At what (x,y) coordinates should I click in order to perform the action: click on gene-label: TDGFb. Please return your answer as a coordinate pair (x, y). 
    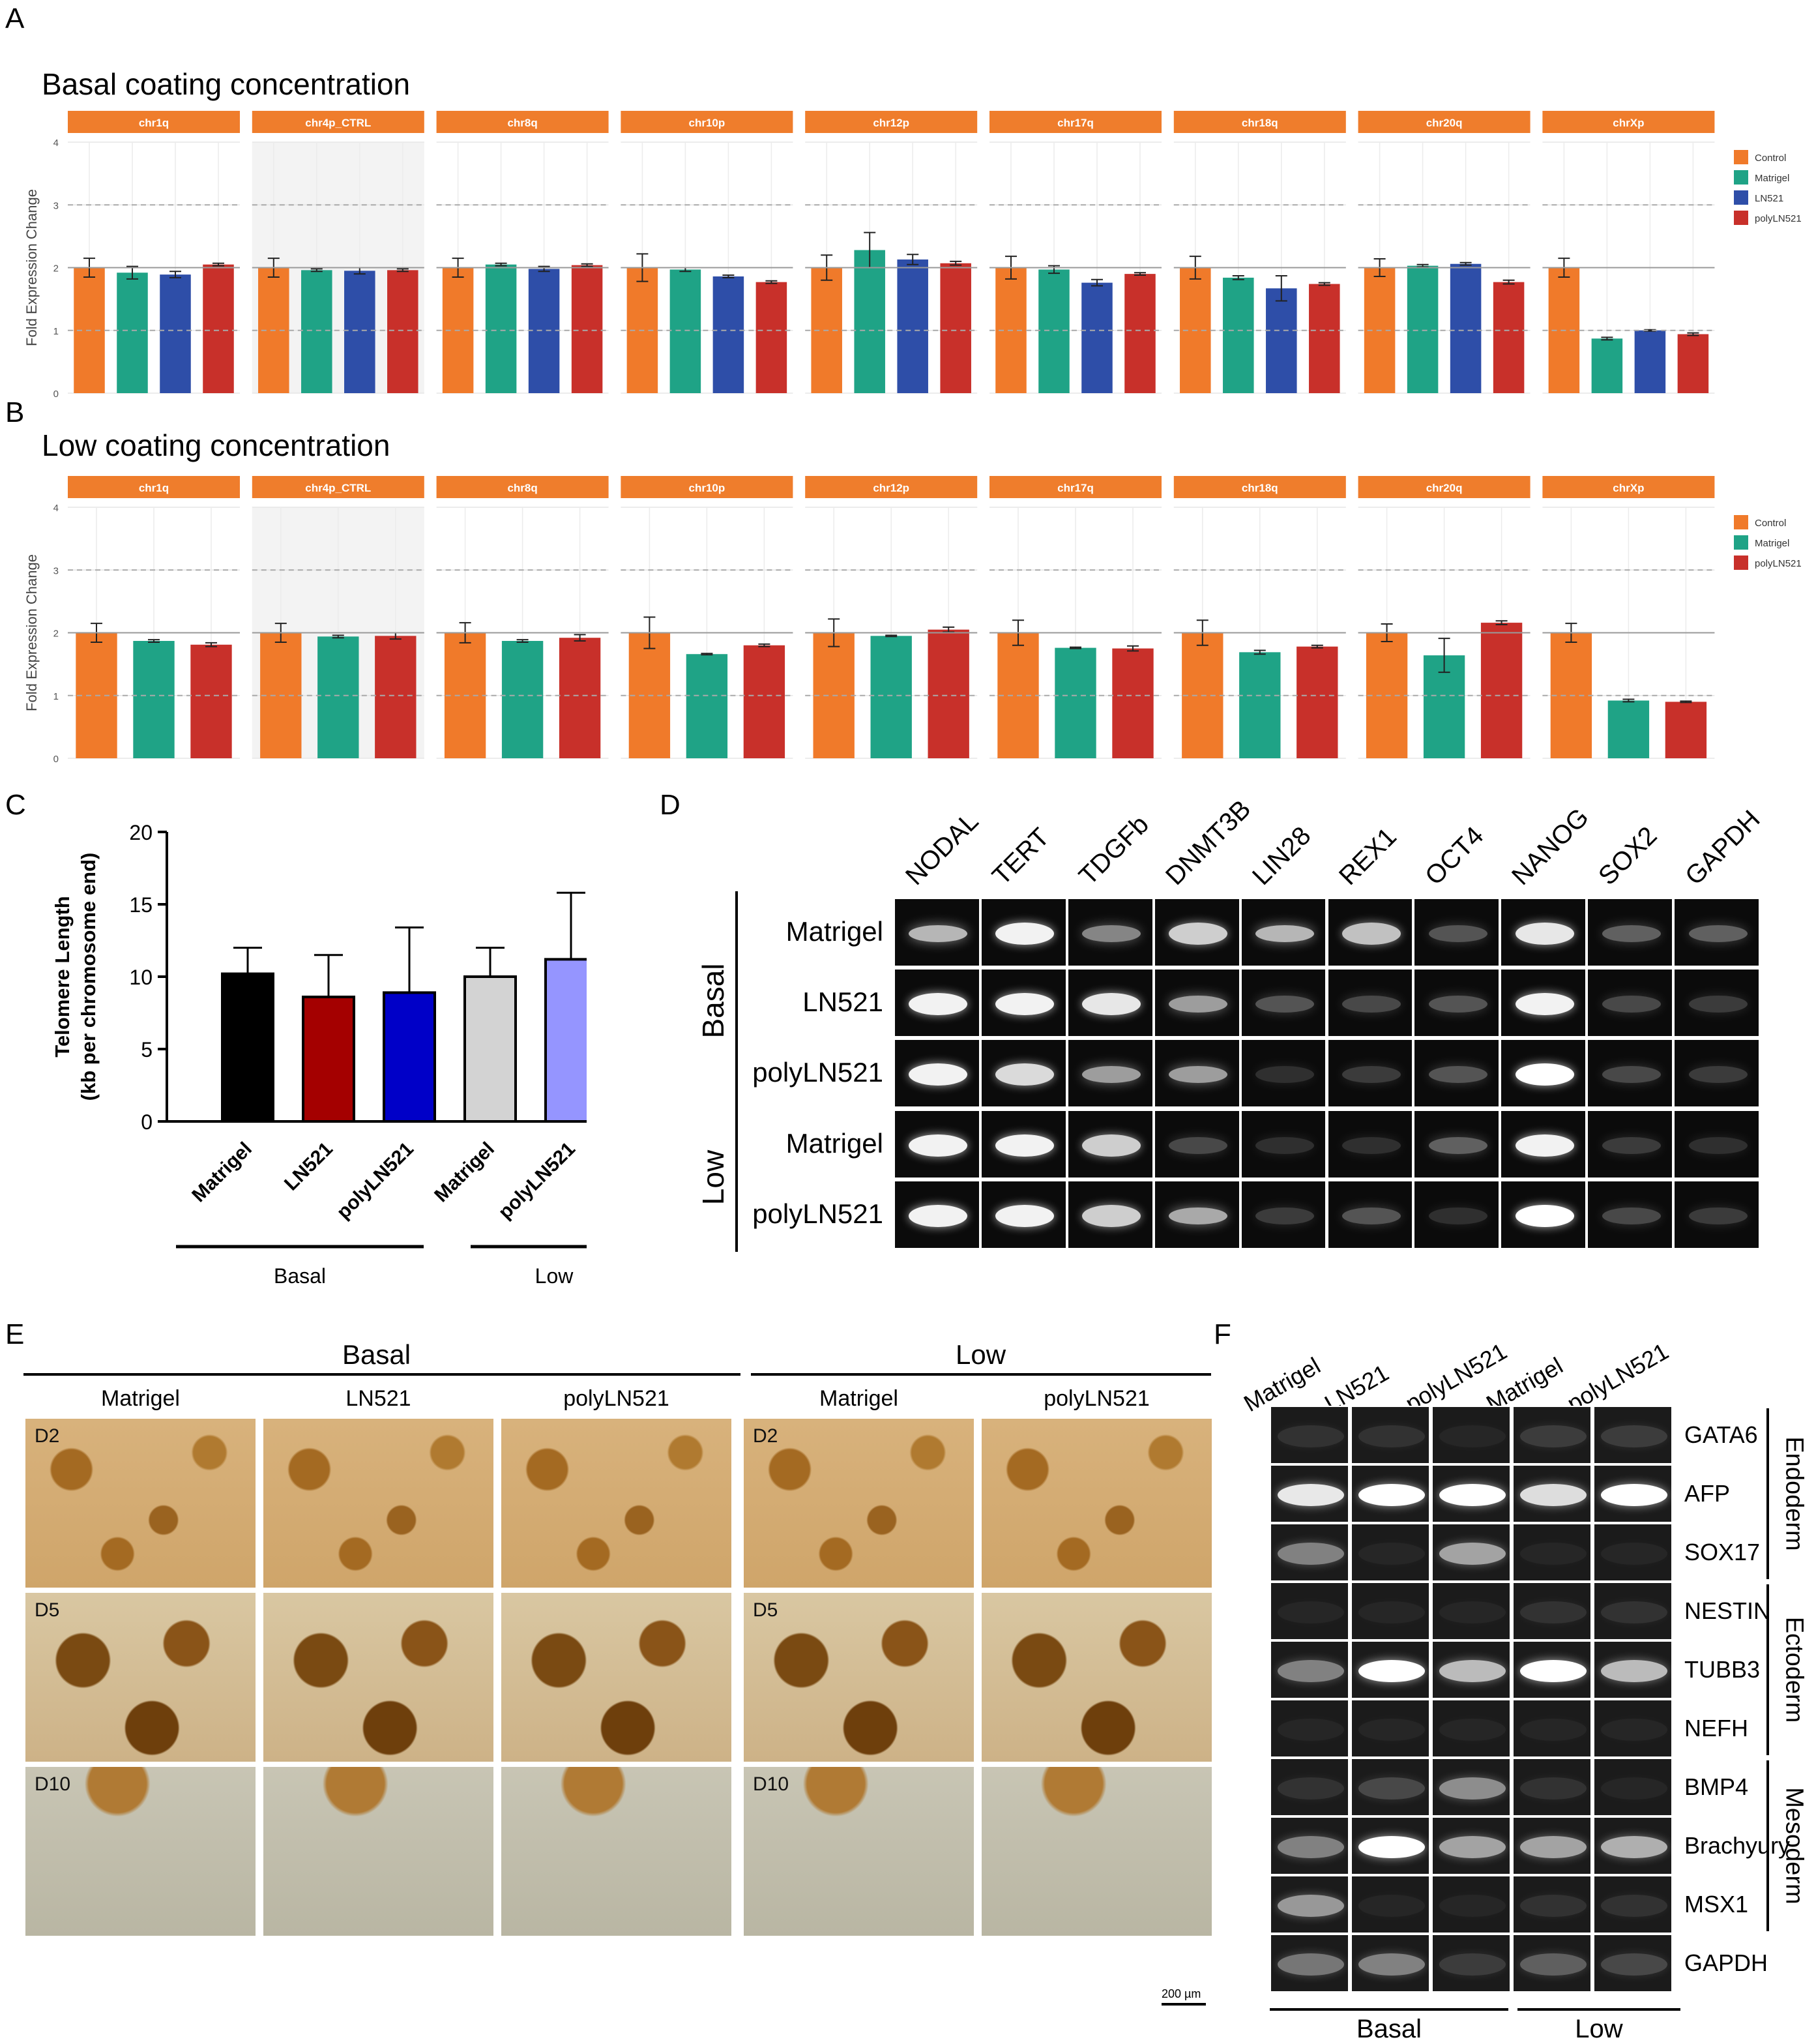
    Looking at the image, I should click on (1114, 850).